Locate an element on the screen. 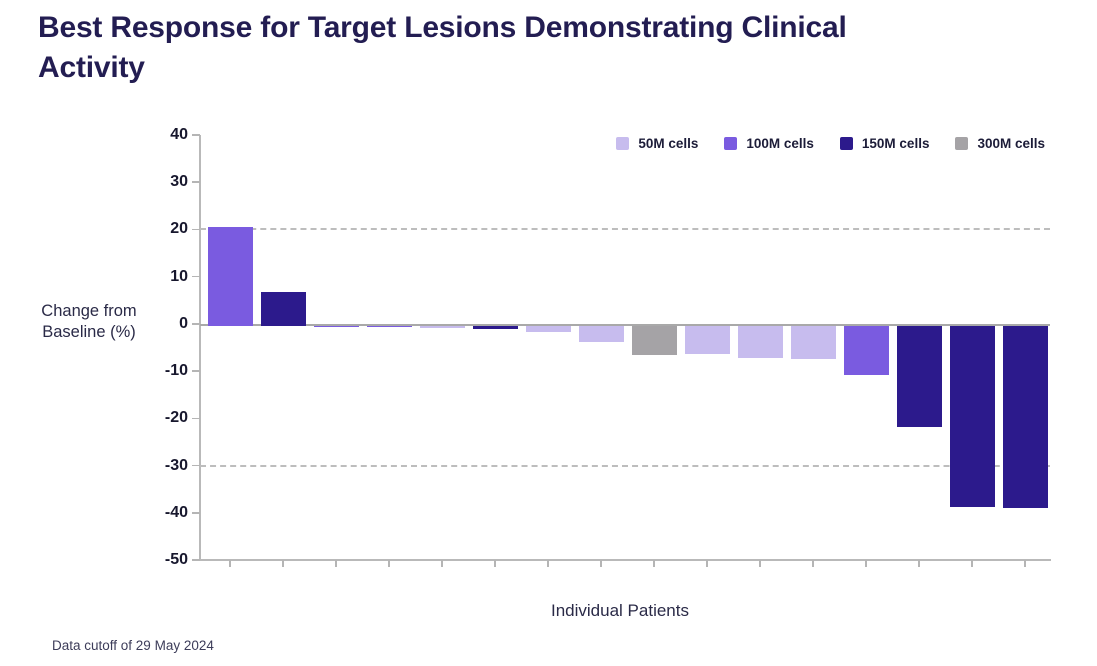 This screenshot has width=1097, height=666. x-axis-title: Individual Patients is located at coordinates (620, 610).